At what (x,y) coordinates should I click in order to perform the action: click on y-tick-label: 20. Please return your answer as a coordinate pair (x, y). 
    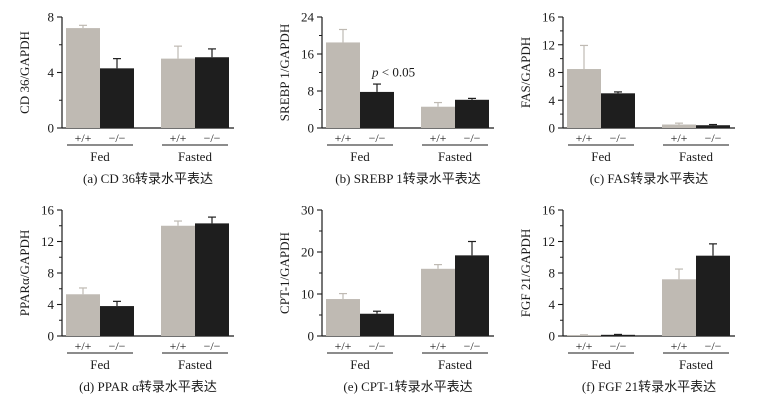
    Looking at the image, I should click on (307, 252).